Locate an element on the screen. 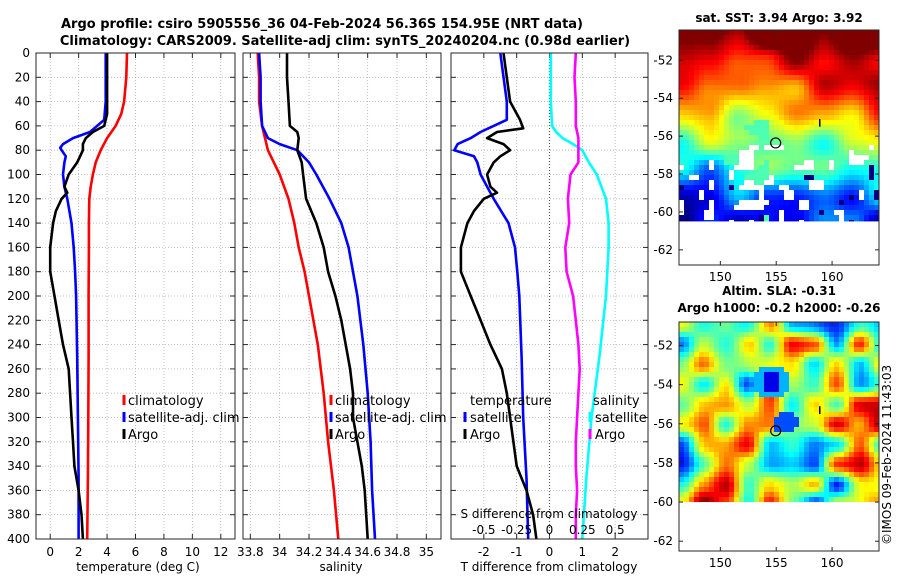 Image resolution: width=900 pixels, height=580 pixels. x-tick-label: 34.6 is located at coordinates (367, 552).